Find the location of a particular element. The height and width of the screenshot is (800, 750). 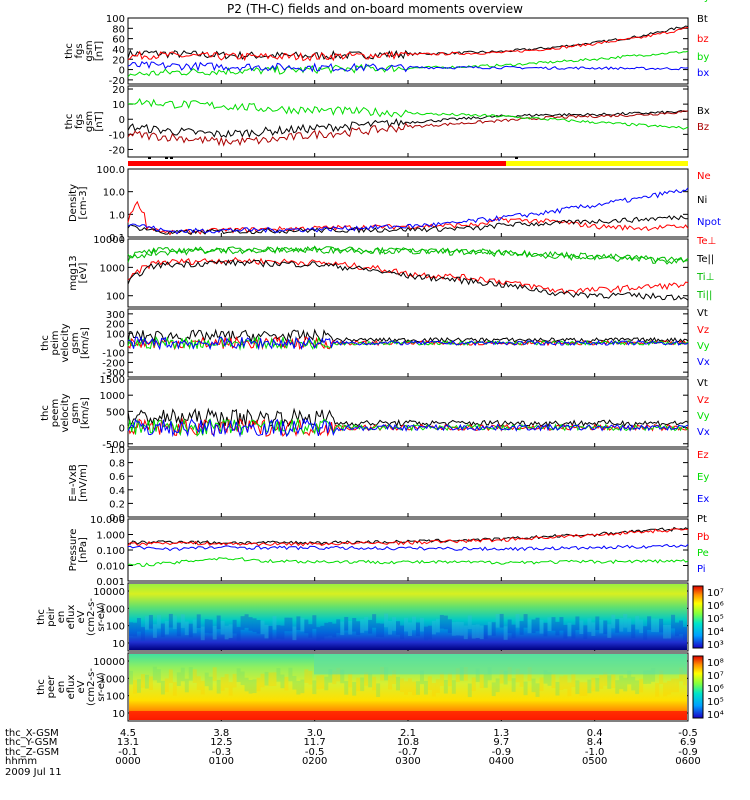

y-tick-label: 100.0 is located at coordinates (110, 170).